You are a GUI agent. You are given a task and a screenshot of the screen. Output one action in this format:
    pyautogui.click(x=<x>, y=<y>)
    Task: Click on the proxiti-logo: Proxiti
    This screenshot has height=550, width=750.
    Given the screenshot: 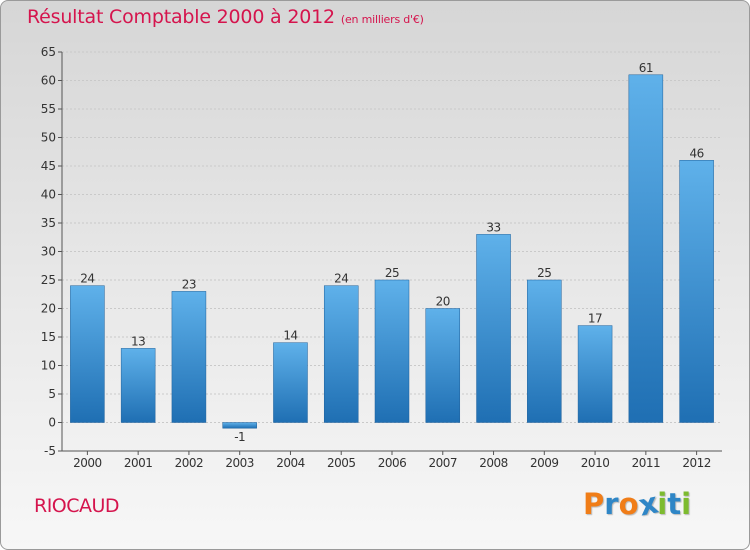 What is the action you would take?
    pyautogui.click(x=637, y=503)
    